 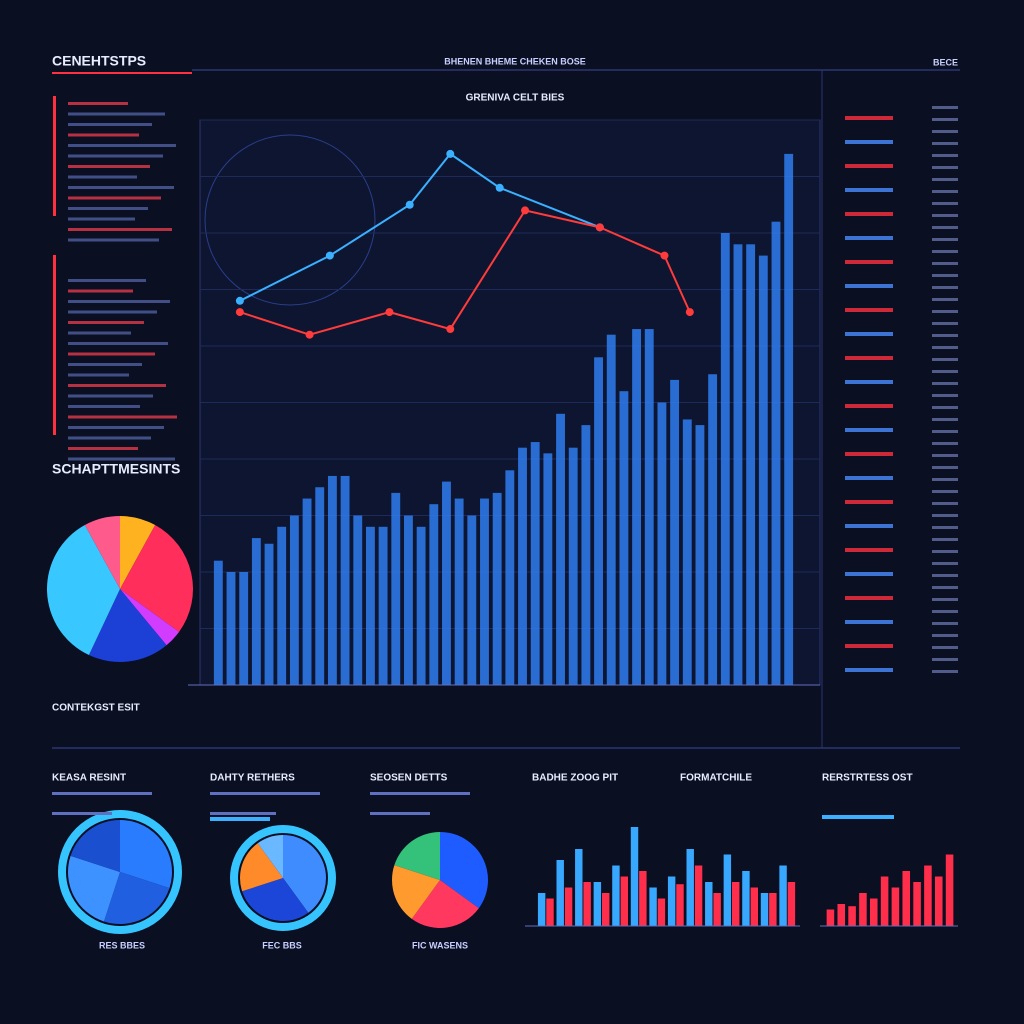 I want to click on pie-caption: CONTEKGST ESIT, so click(x=96, y=708).